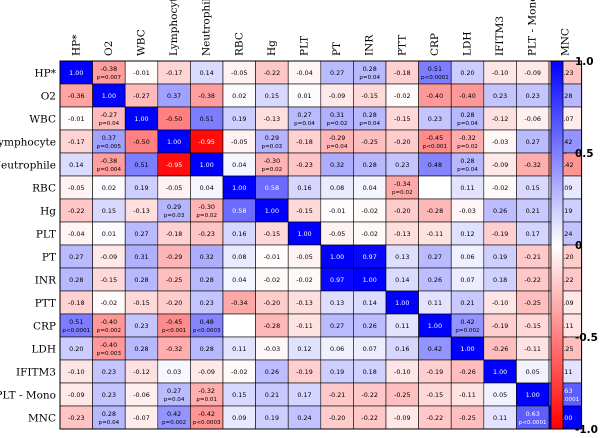 The image size is (600, 438). I want to click on cell-pvalue: p=0.01, so click(206, 400).